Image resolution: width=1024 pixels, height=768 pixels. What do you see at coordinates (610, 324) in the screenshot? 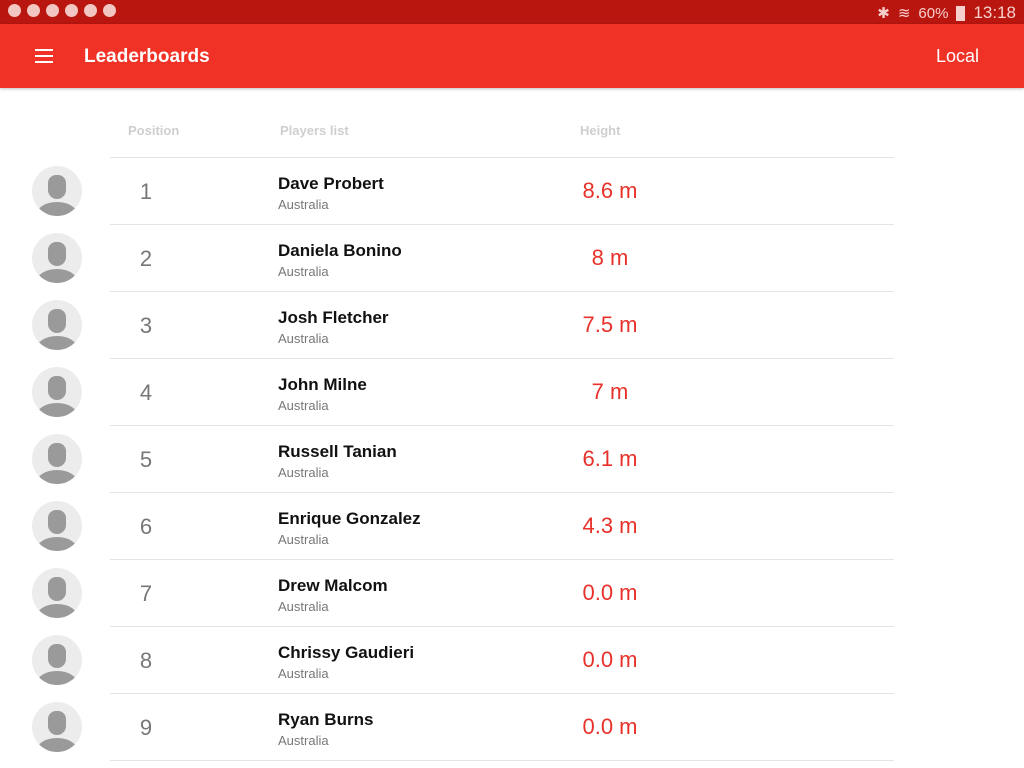
I see `player-height: 7.5 m` at bounding box center [610, 324].